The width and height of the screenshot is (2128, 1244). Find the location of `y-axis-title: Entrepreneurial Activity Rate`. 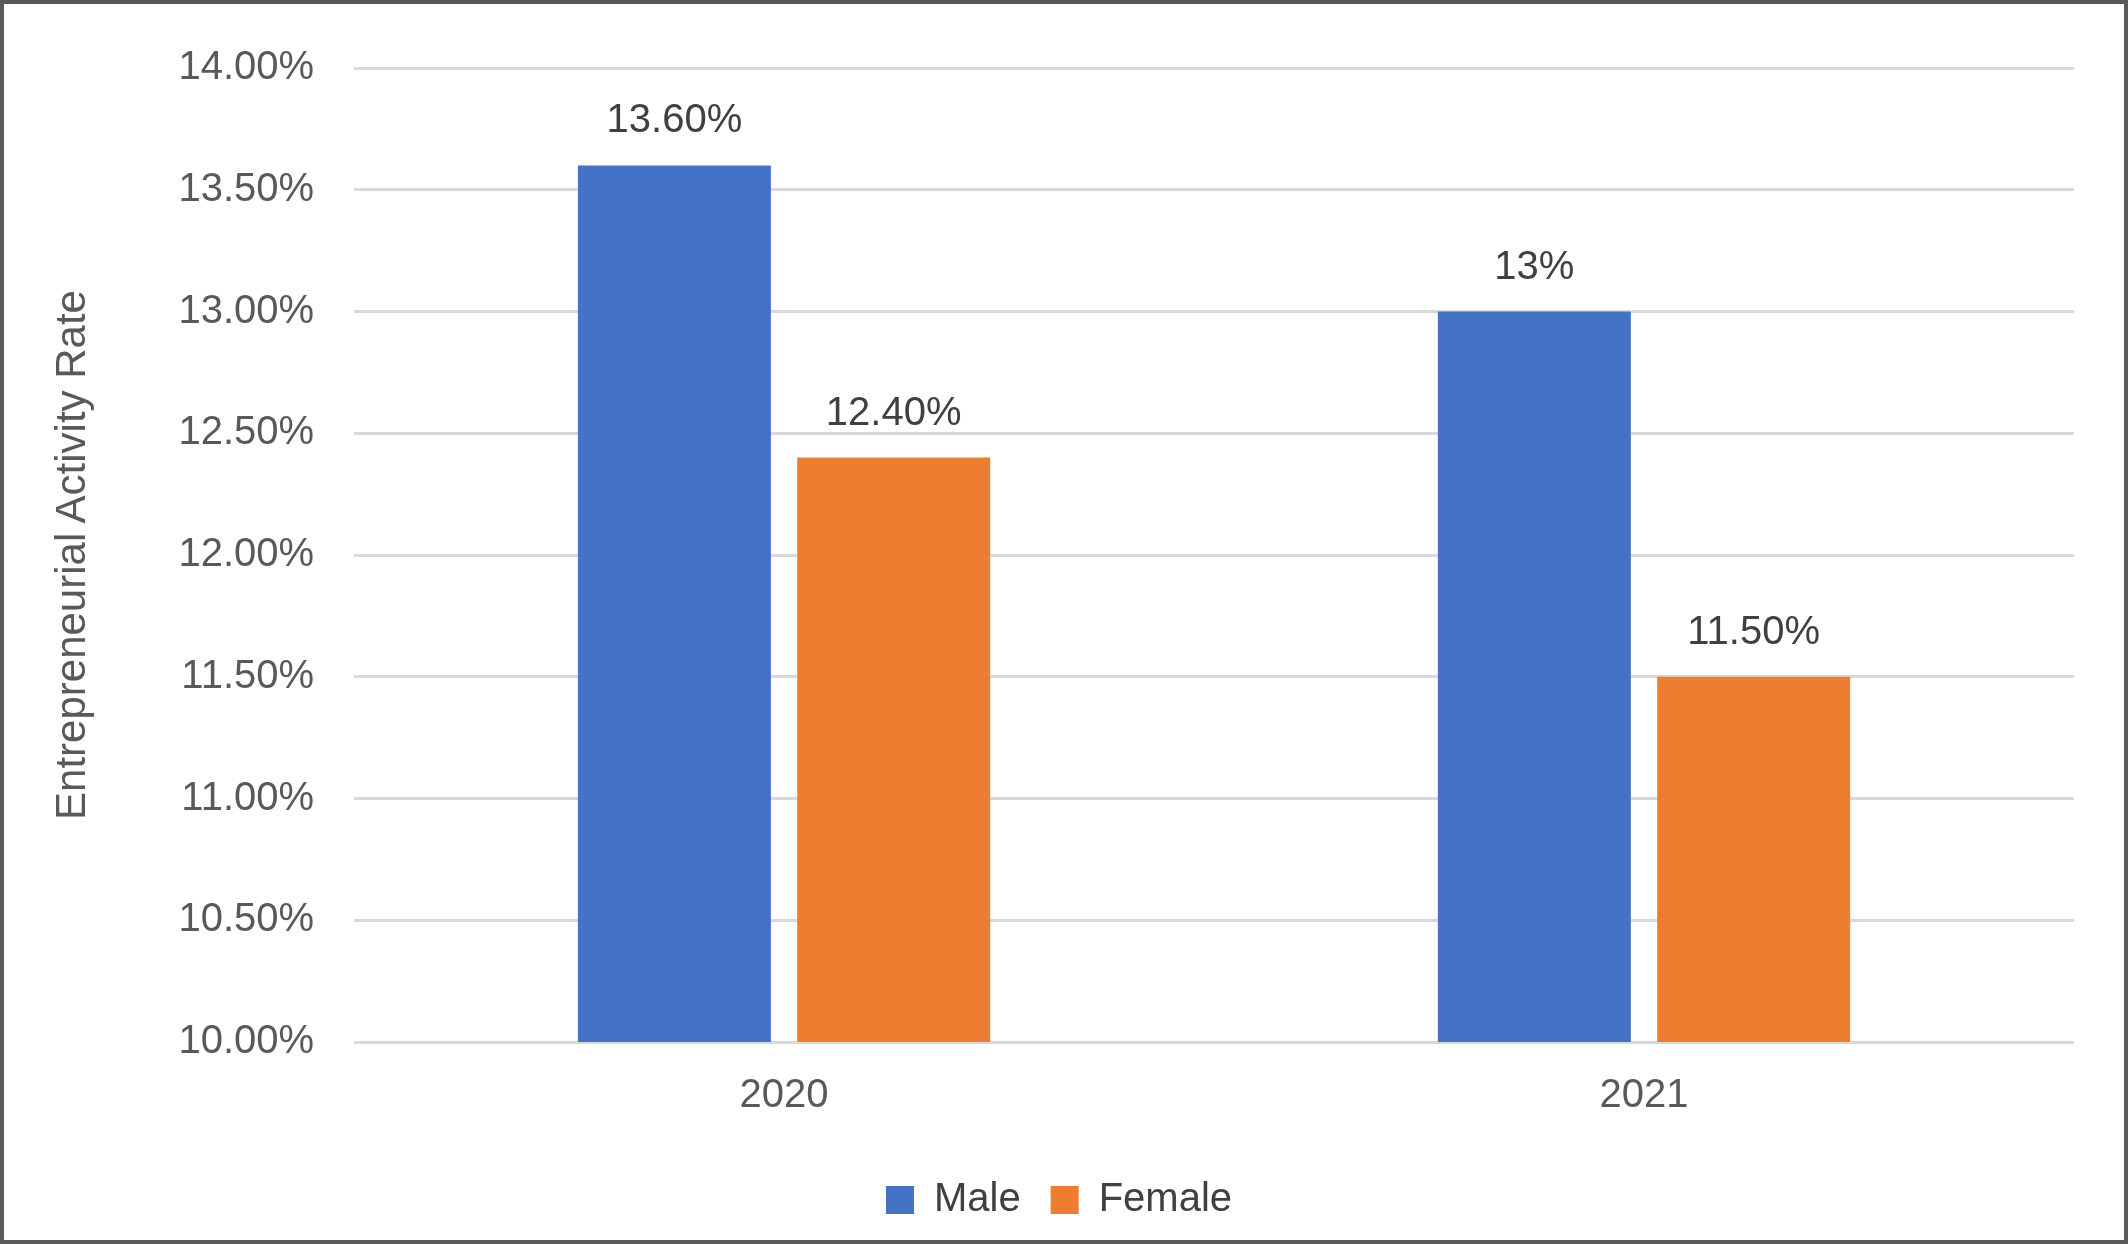

y-axis-title: Entrepreneurial Activity Rate is located at coordinates (70, 555).